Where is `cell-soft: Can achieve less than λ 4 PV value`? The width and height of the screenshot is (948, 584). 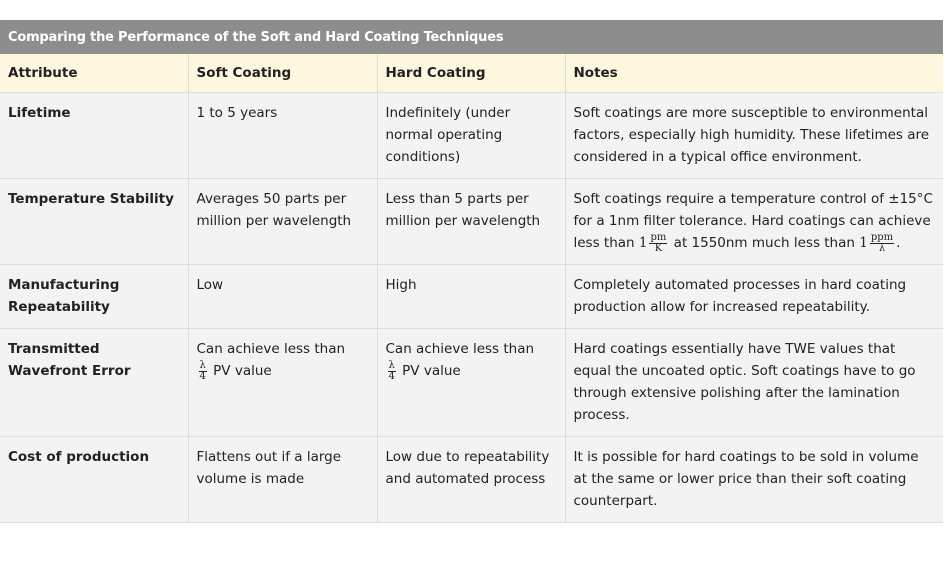 cell-soft: Can achieve less than λ 4 PV value is located at coordinates (283, 382).